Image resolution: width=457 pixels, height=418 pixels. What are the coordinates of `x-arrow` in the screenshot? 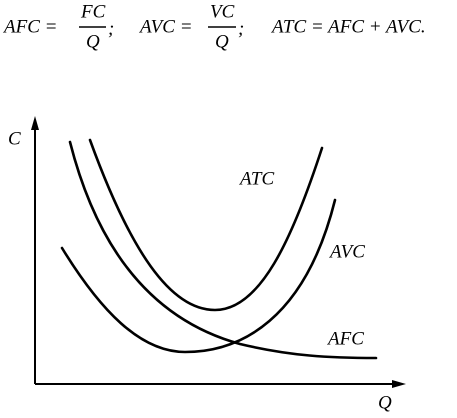 It's located at (399, 384).